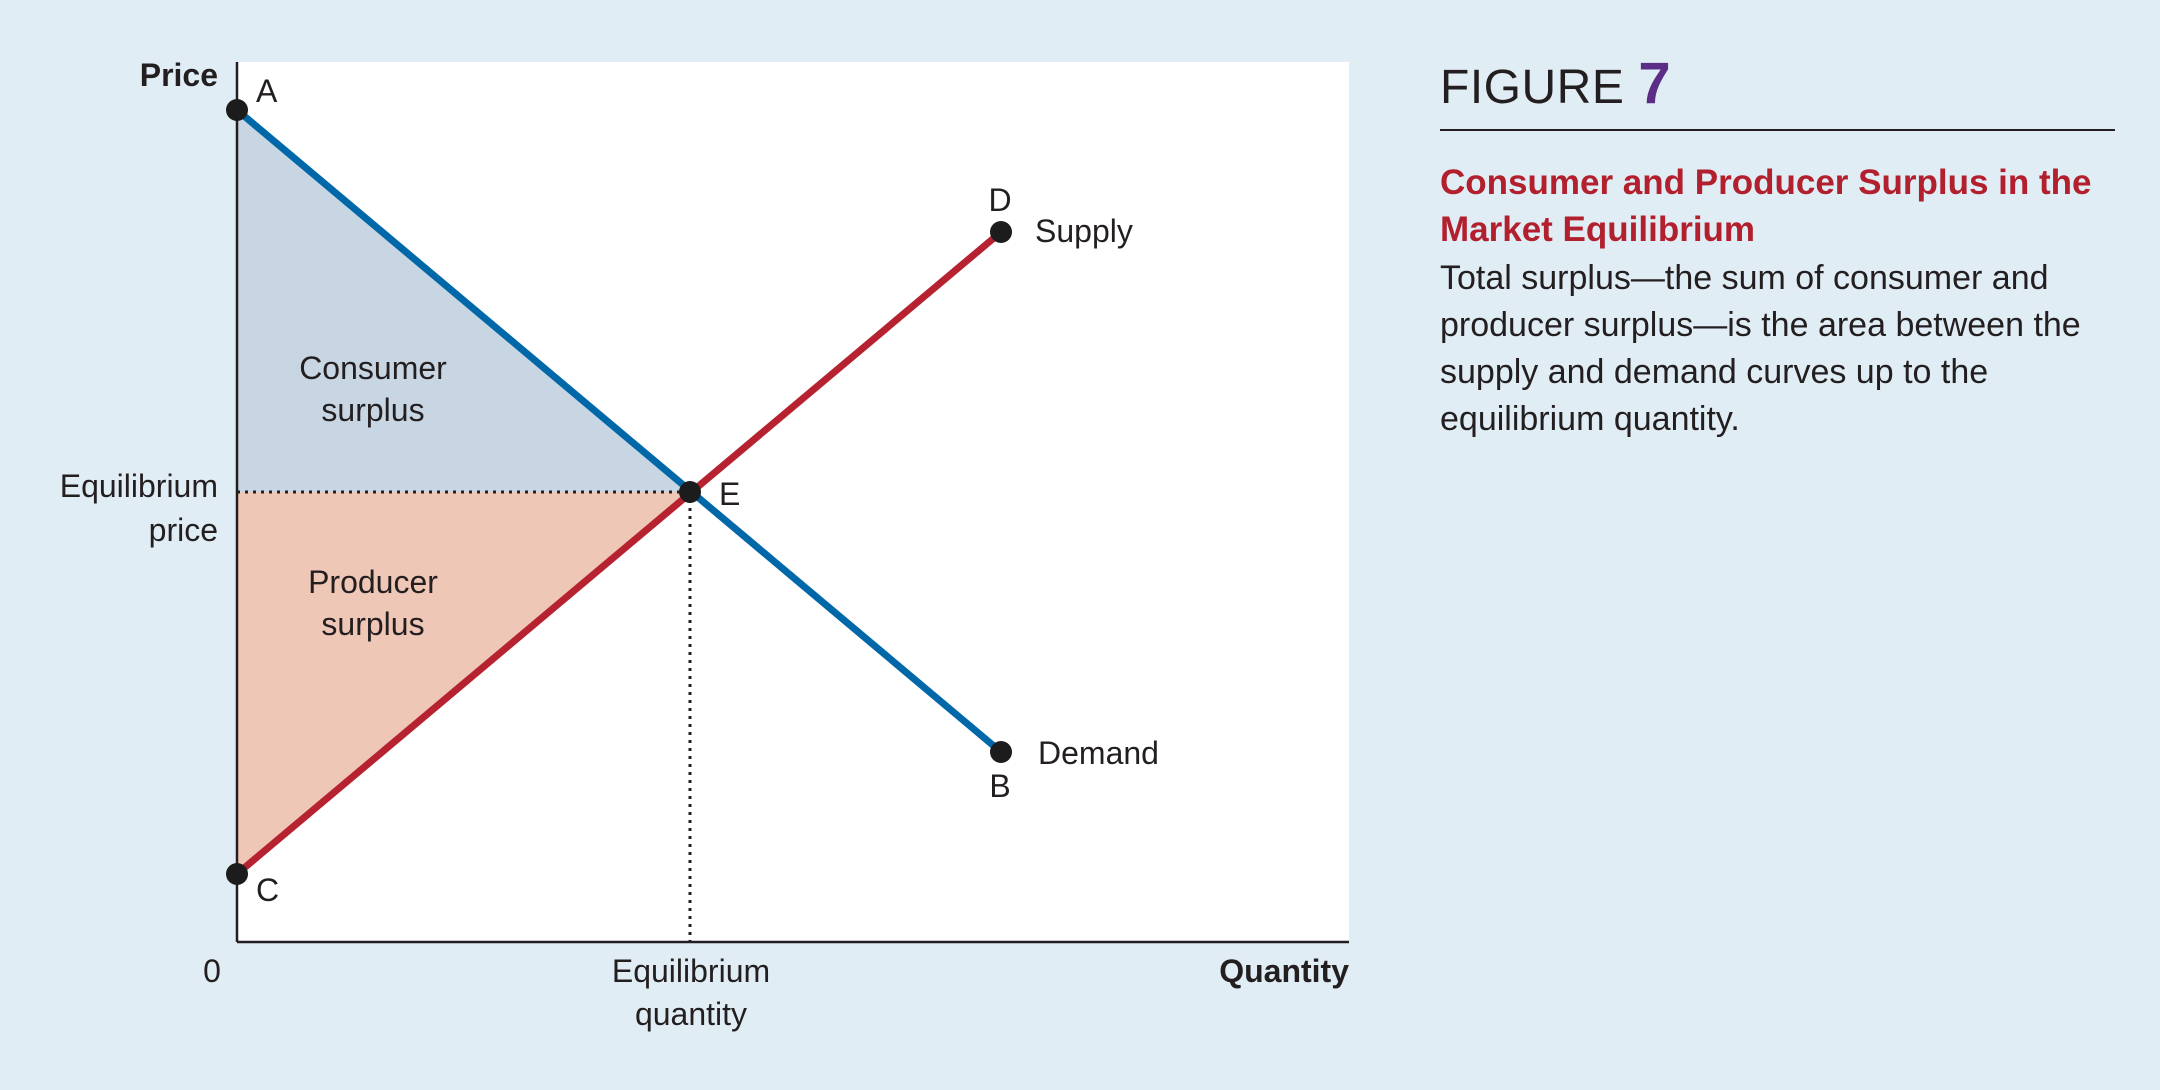 Image resolution: width=2160 pixels, height=1090 pixels. Describe the element at coordinates (237, 110) in the screenshot. I see `point-a-marker` at that location.